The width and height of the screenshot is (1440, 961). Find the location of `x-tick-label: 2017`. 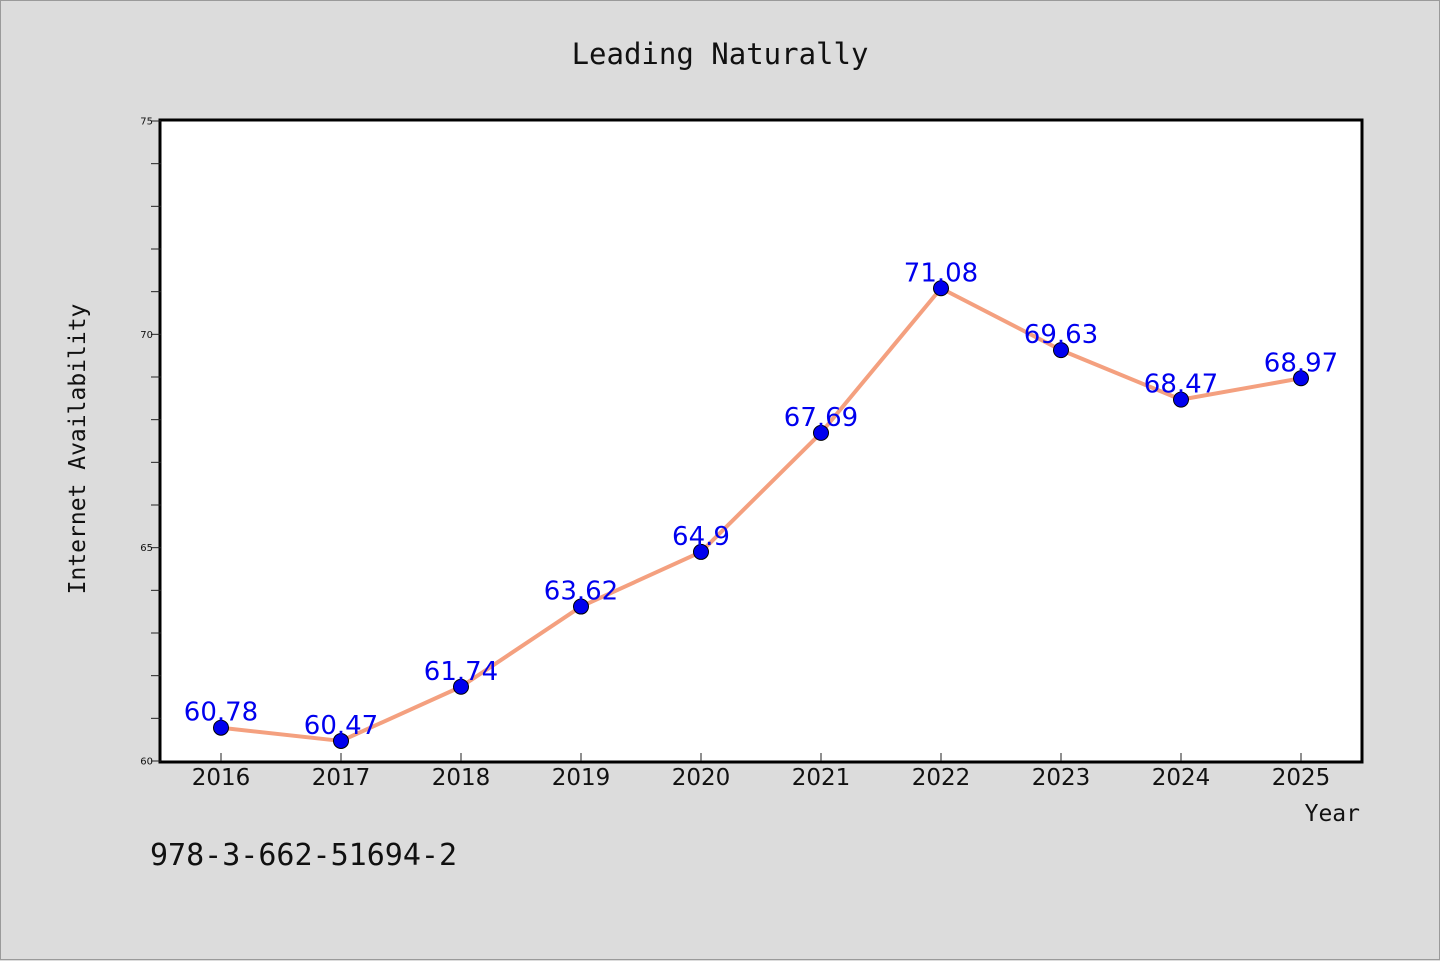

x-tick-label: 2017 is located at coordinates (341, 778).